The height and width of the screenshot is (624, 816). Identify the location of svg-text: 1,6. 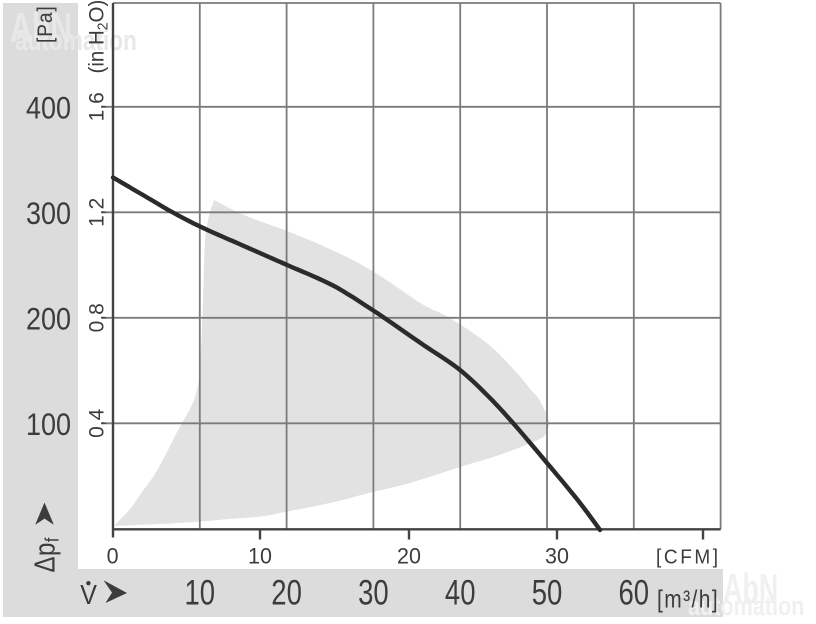
(97, 106).